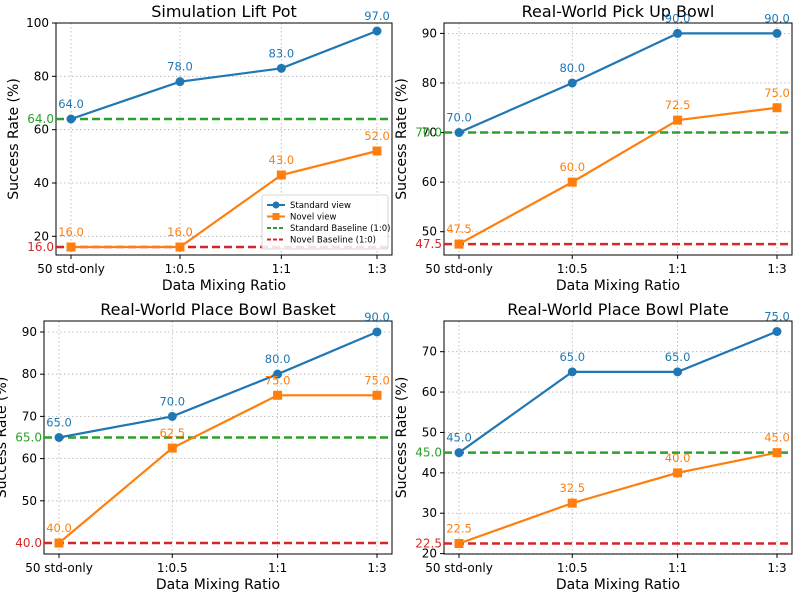 The width and height of the screenshot is (797, 598). What do you see at coordinates (618, 11) in the screenshot?
I see `chart-title: Real-World Pick Up Bowl` at bounding box center [618, 11].